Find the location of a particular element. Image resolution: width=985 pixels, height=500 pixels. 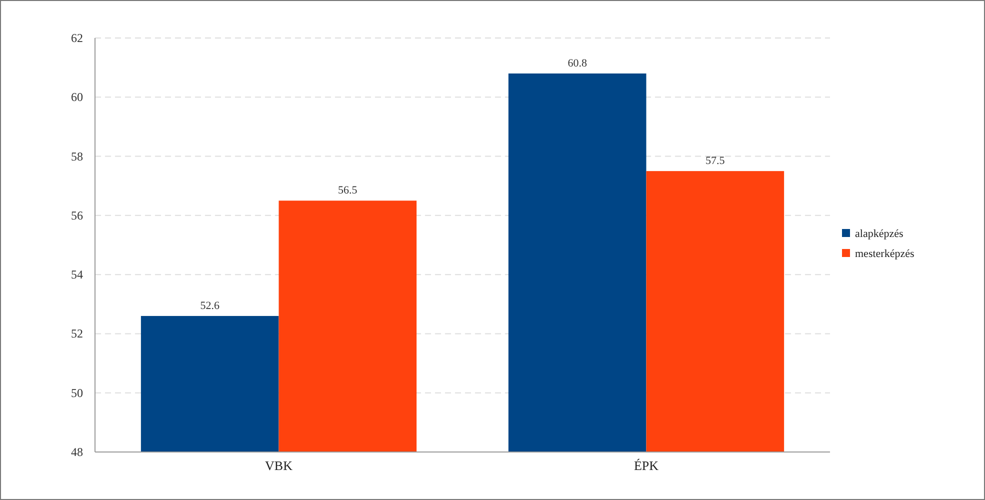

legend-label: mesterképzés is located at coordinates (884, 254).